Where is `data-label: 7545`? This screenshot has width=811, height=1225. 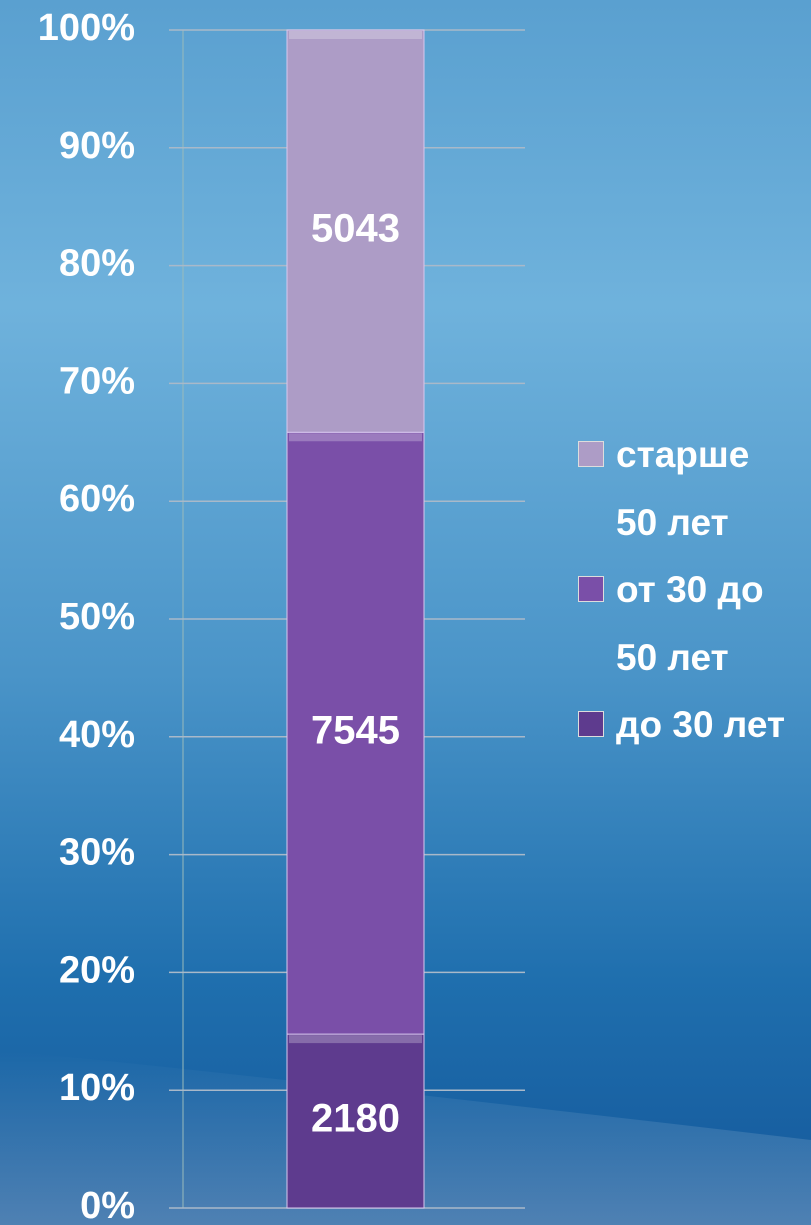 data-label: 7545 is located at coordinates (355, 731).